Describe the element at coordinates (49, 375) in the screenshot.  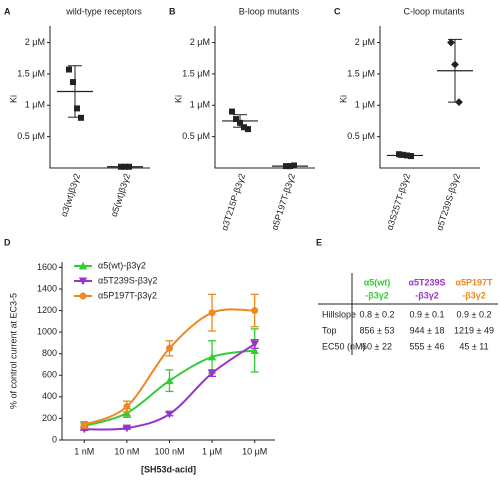
I see `y-tick-label: 600` at that location.